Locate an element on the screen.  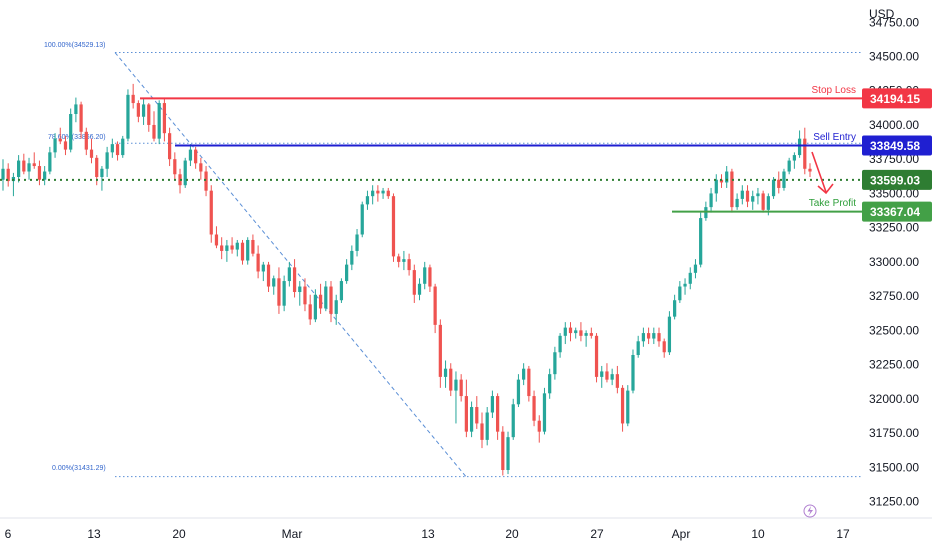
y-tick-label: 33000.00 is located at coordinates (894, 262).